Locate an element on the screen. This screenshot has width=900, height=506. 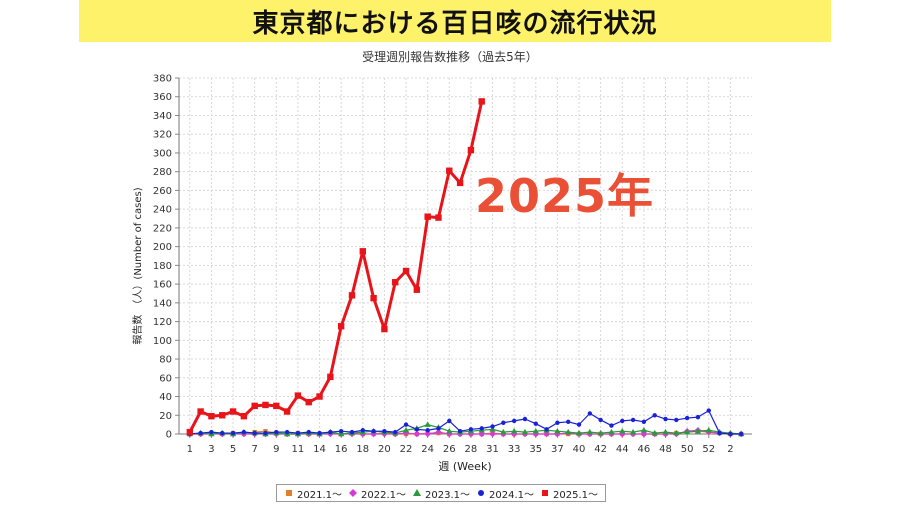
series-line is located at coordinates (465, 429).